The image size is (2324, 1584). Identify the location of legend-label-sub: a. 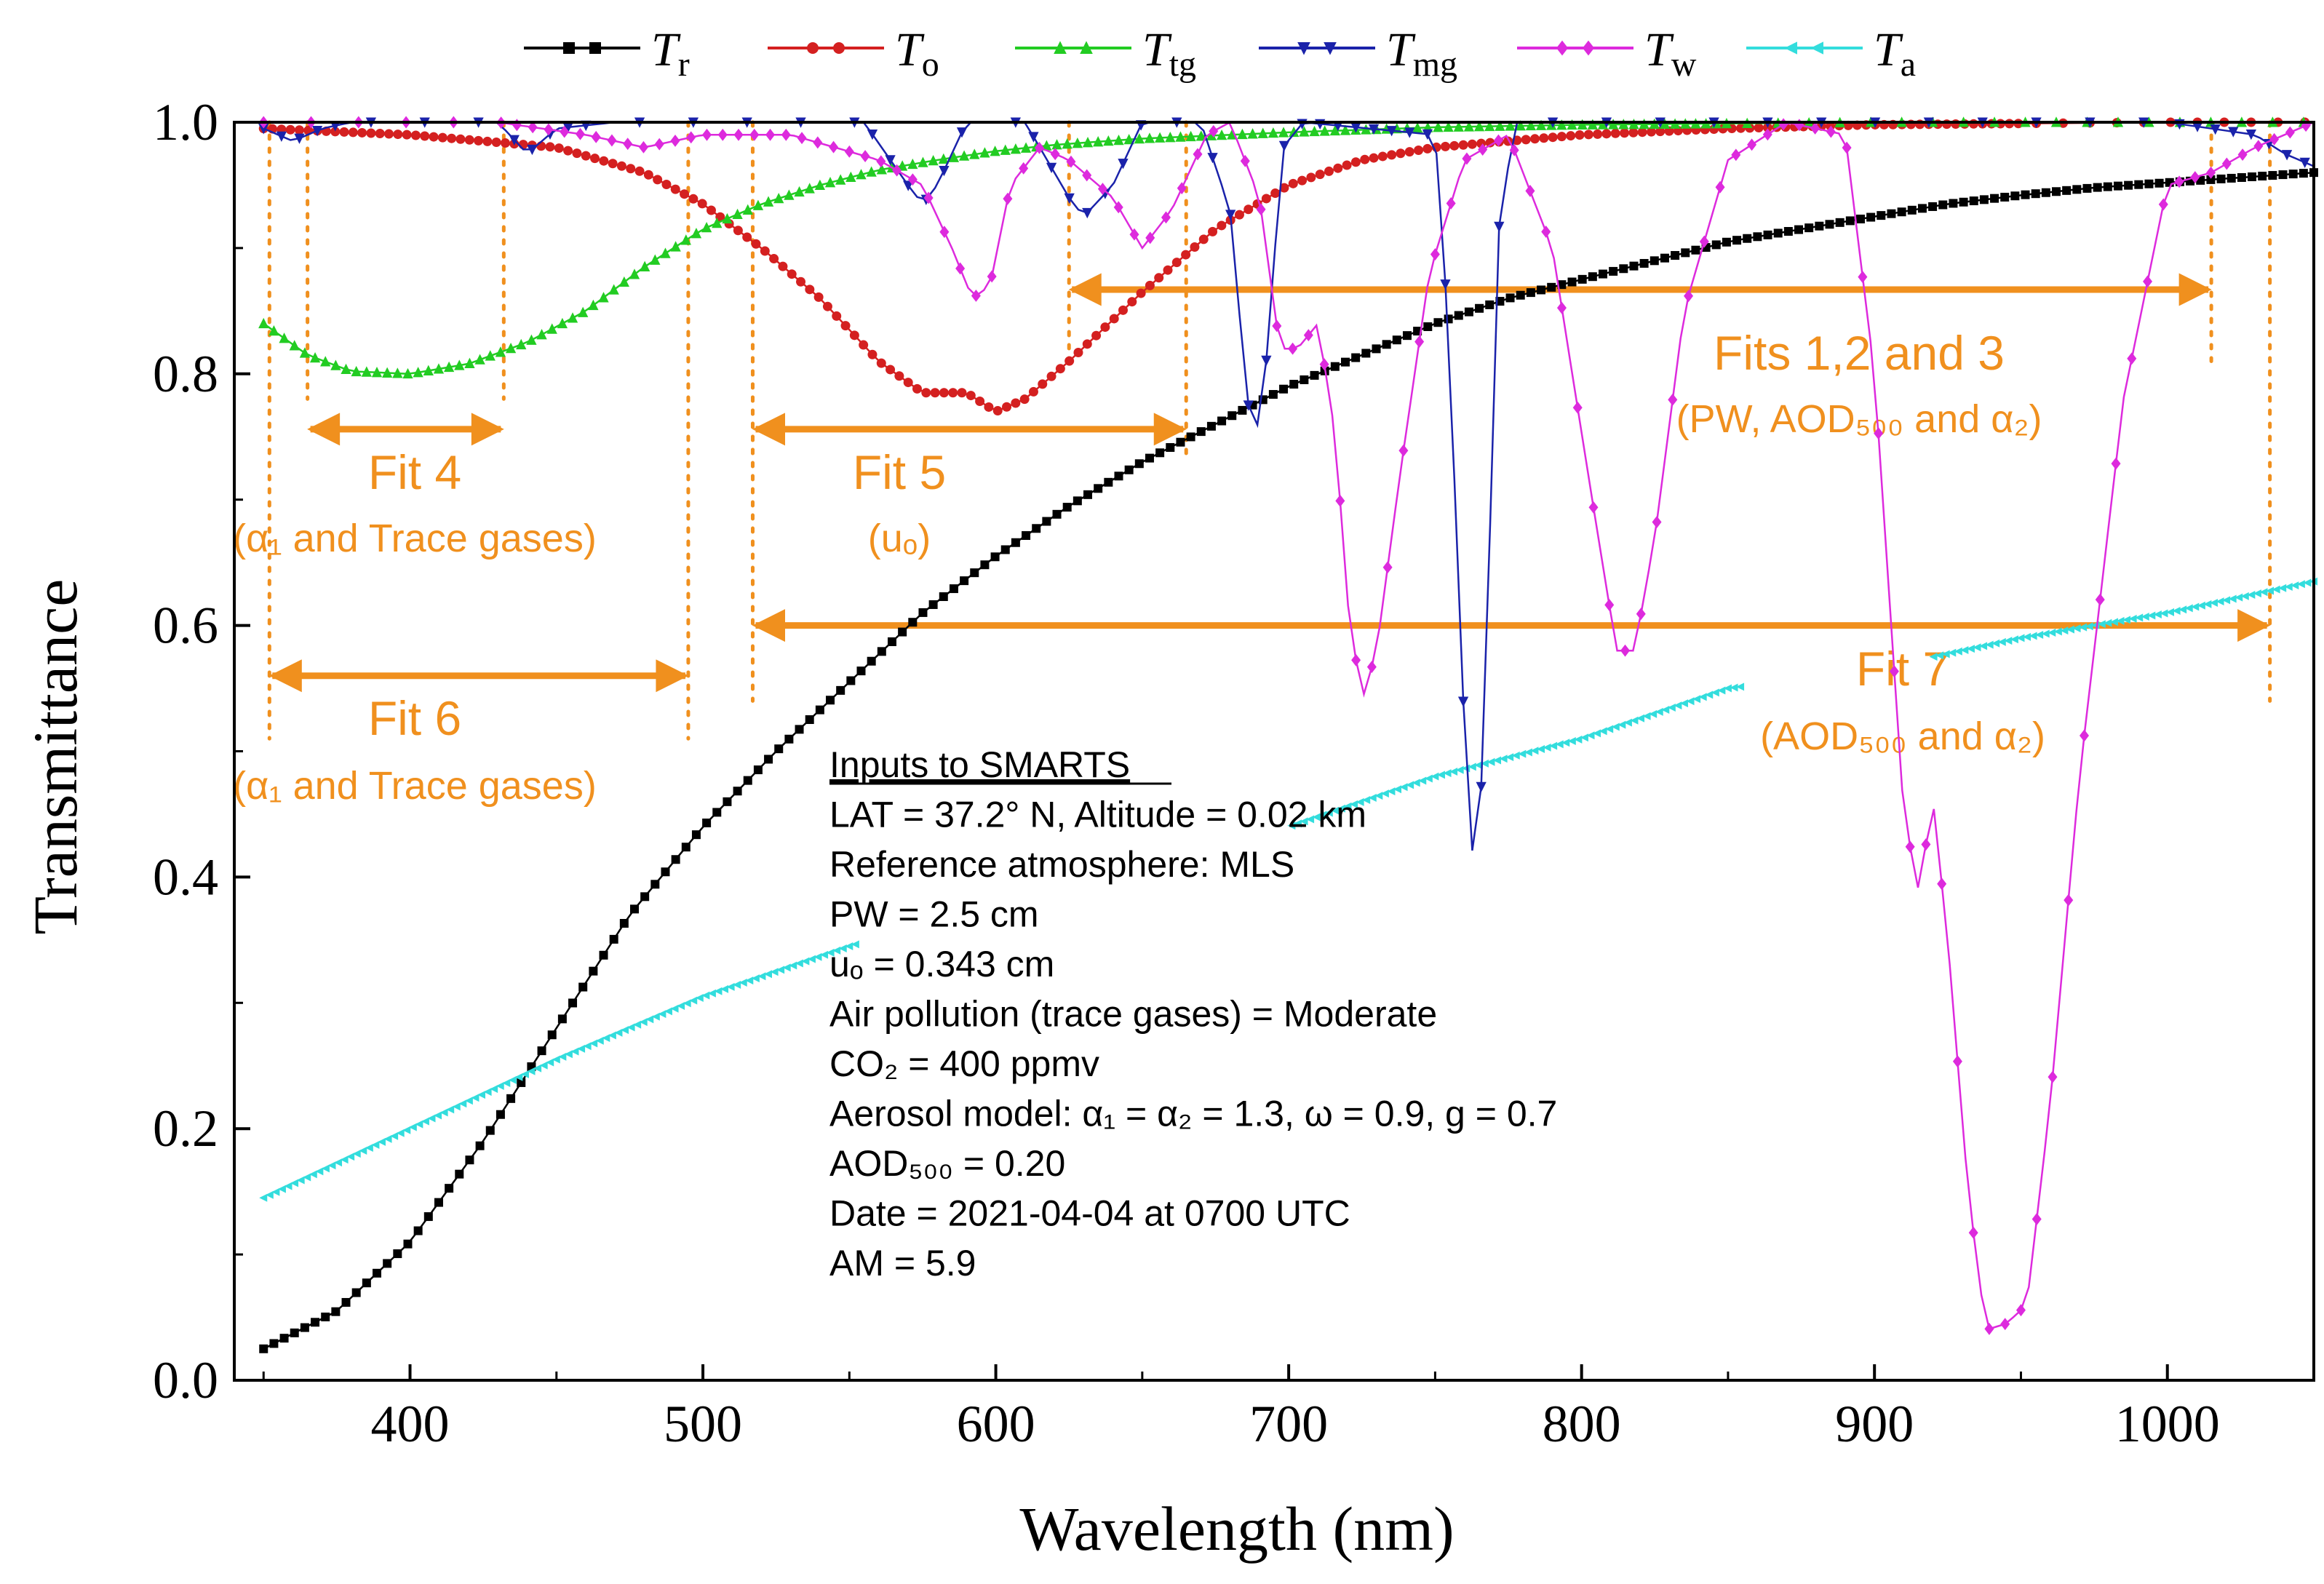
(1909, 64).